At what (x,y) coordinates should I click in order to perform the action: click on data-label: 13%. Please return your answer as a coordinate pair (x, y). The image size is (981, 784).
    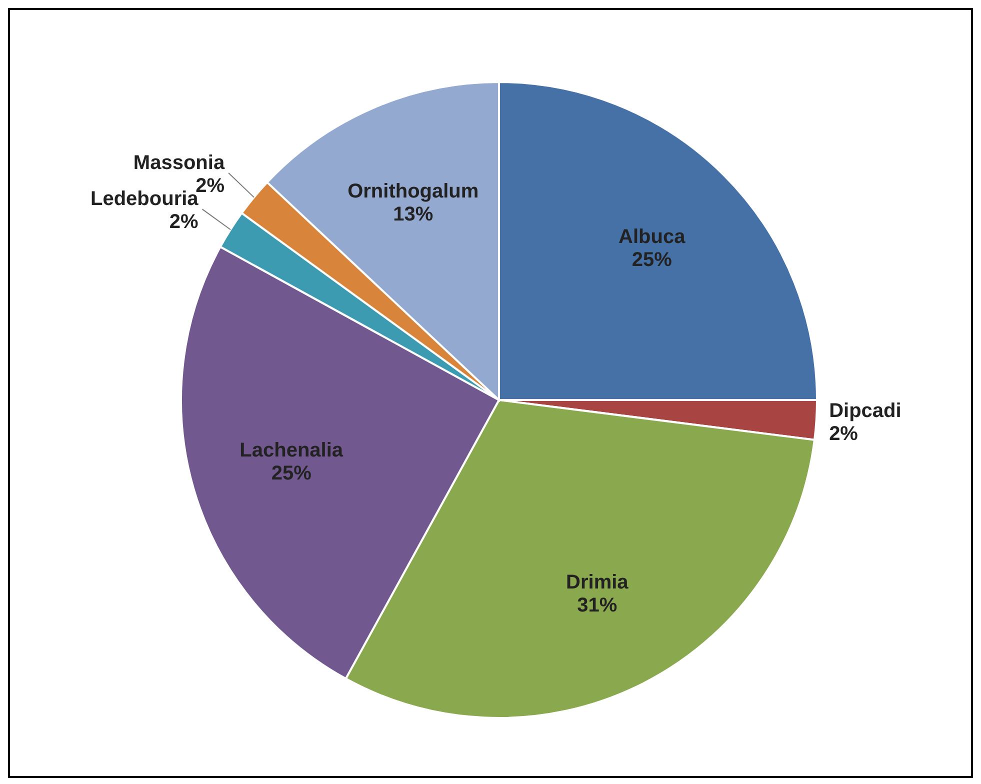
    Looking at the image, I should click on (413, 215).